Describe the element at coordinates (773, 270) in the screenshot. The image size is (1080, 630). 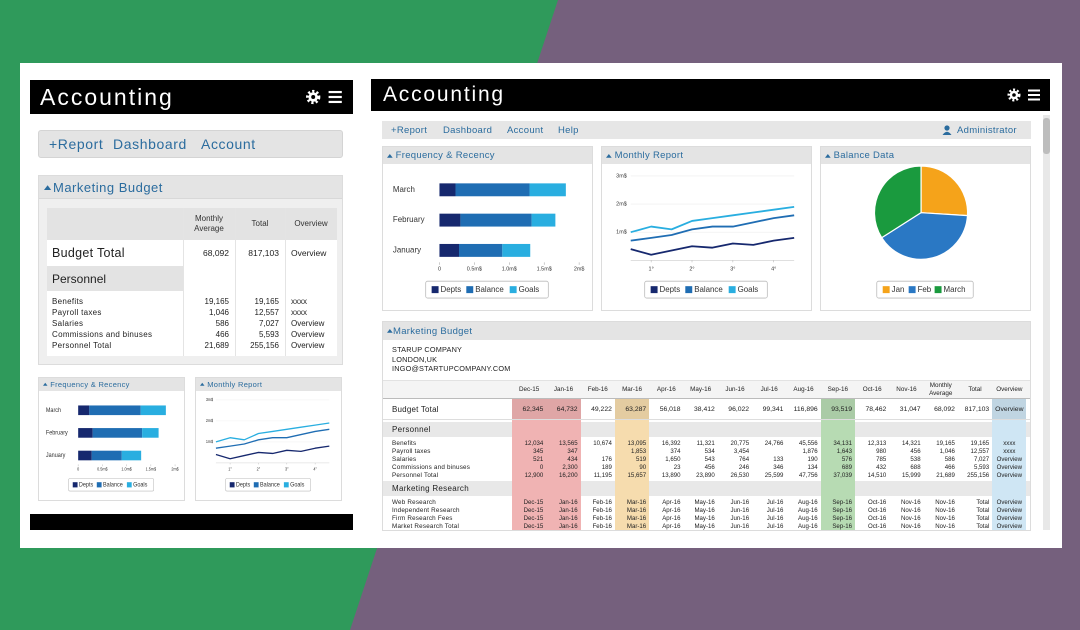
I see `x-tick-label: 4°` at that location.